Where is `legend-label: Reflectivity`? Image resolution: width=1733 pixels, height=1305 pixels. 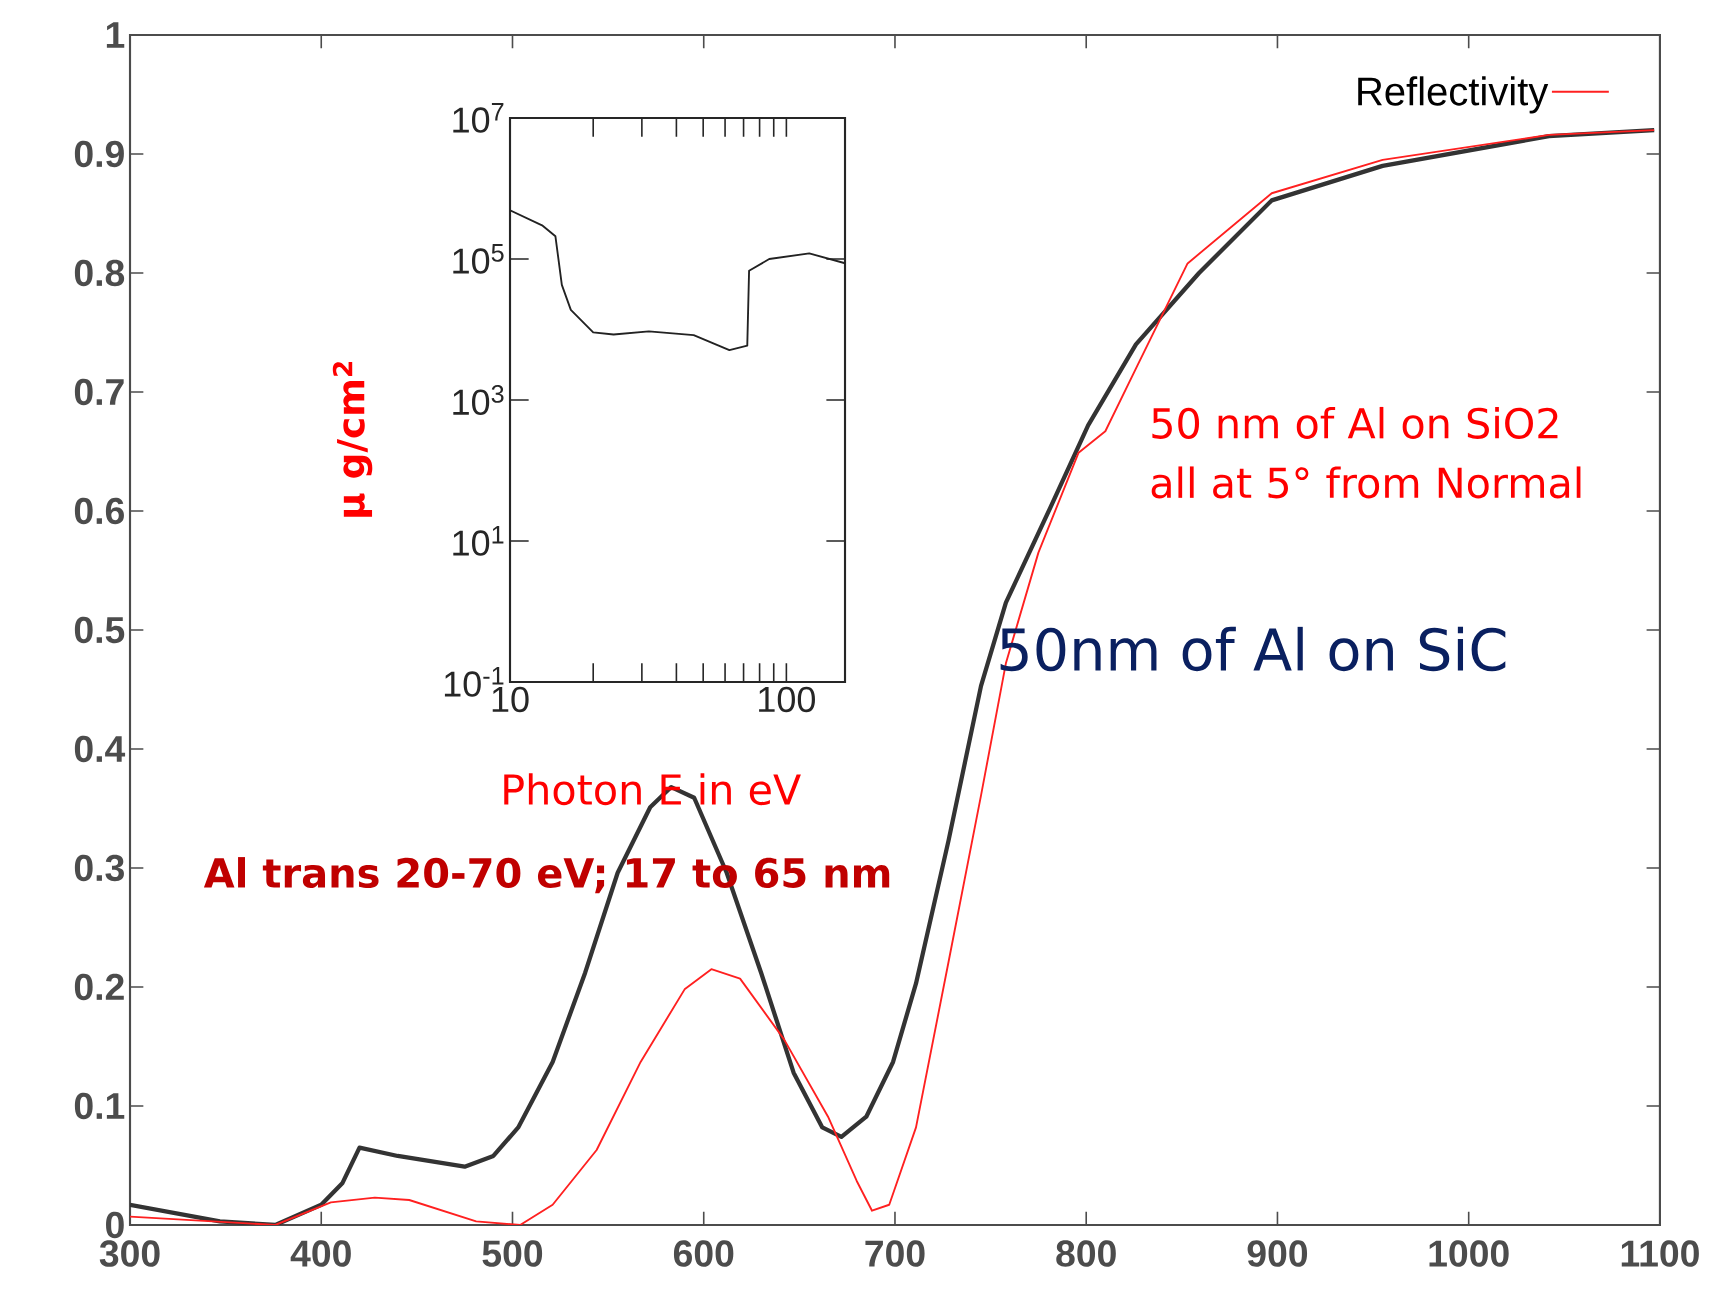 legend-label: Reflectivity is located at coordinates (1453, 95).